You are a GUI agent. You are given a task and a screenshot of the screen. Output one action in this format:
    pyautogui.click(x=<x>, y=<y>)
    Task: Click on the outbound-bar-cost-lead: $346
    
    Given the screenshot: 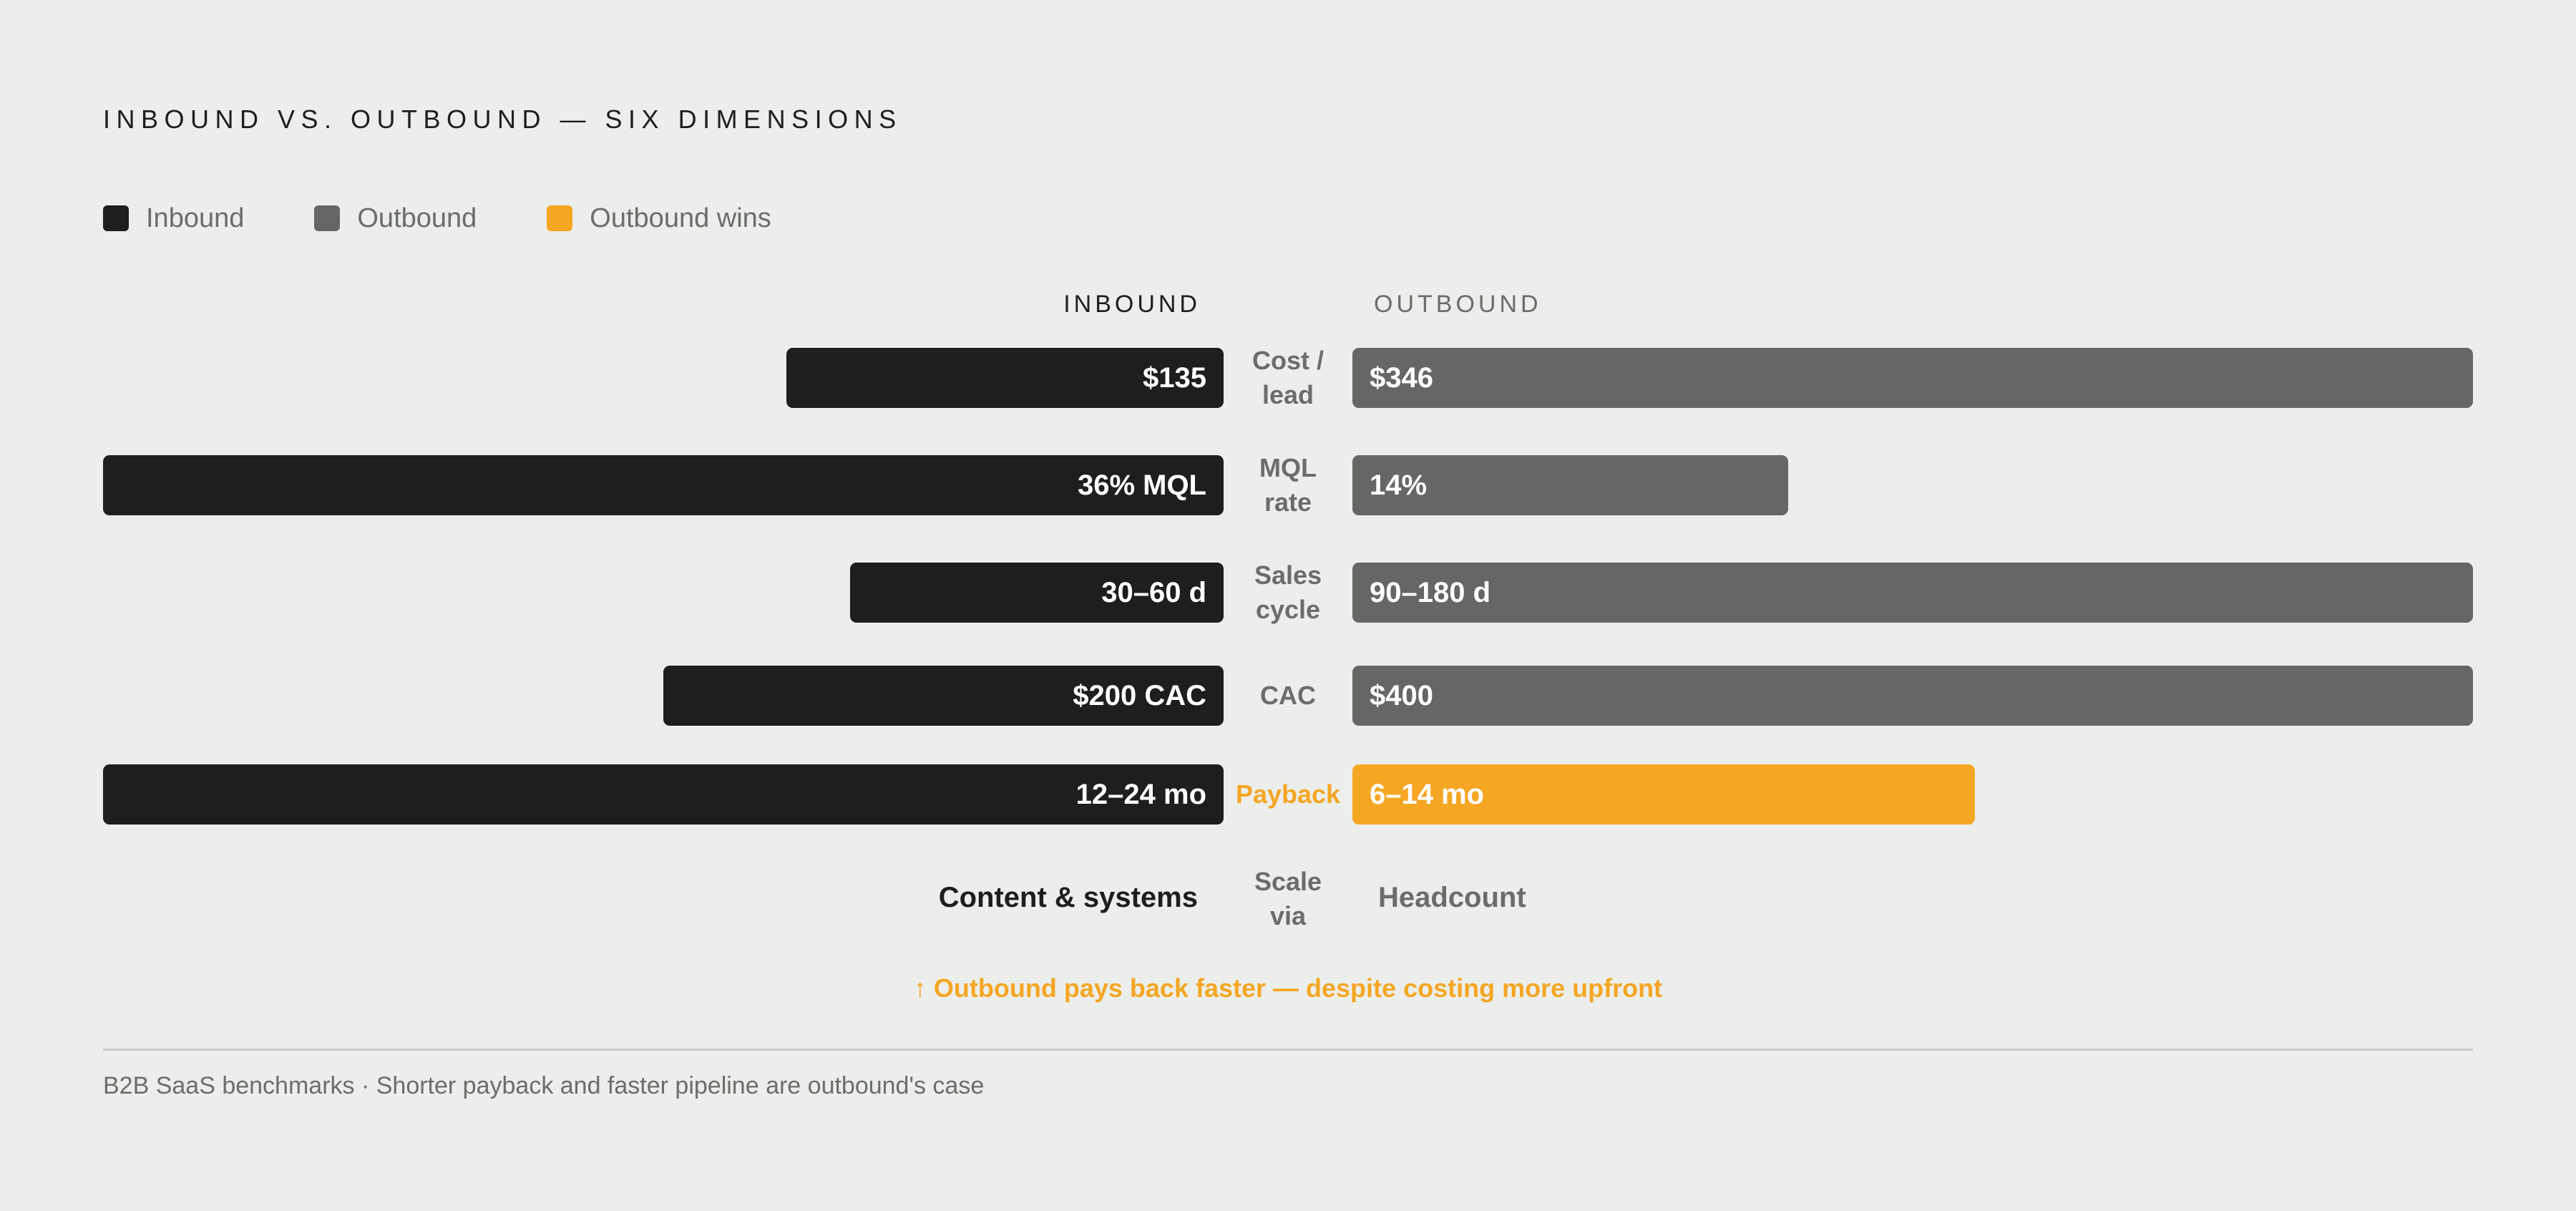 What is the action you would take?
    pyautogui.click(x=1912, y=378)
    